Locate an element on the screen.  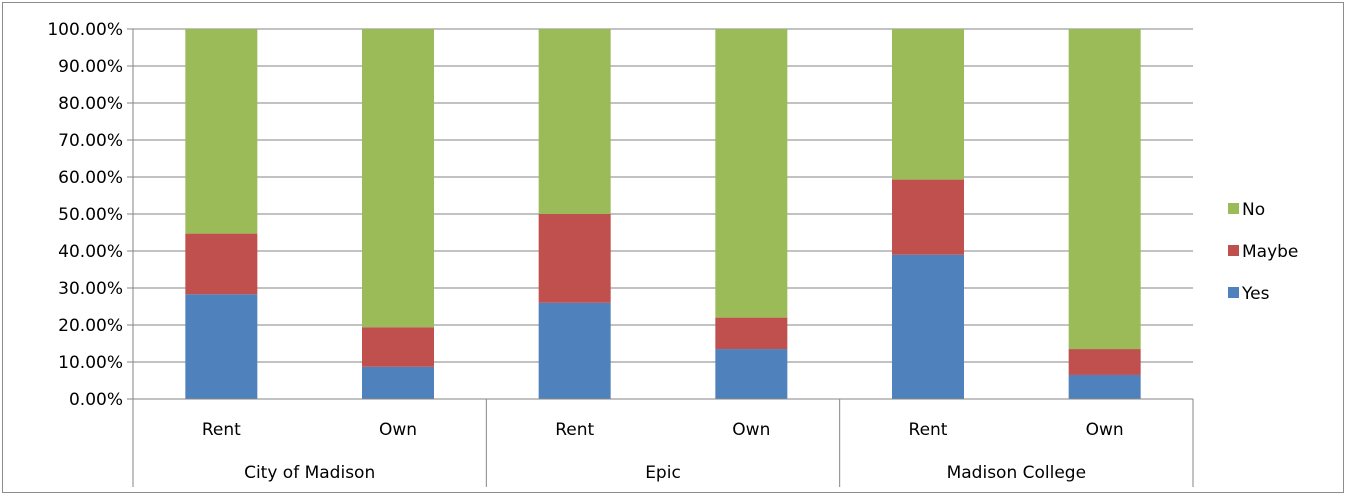
y-tick-label: 60.00% is located at coordinates (90, 178).